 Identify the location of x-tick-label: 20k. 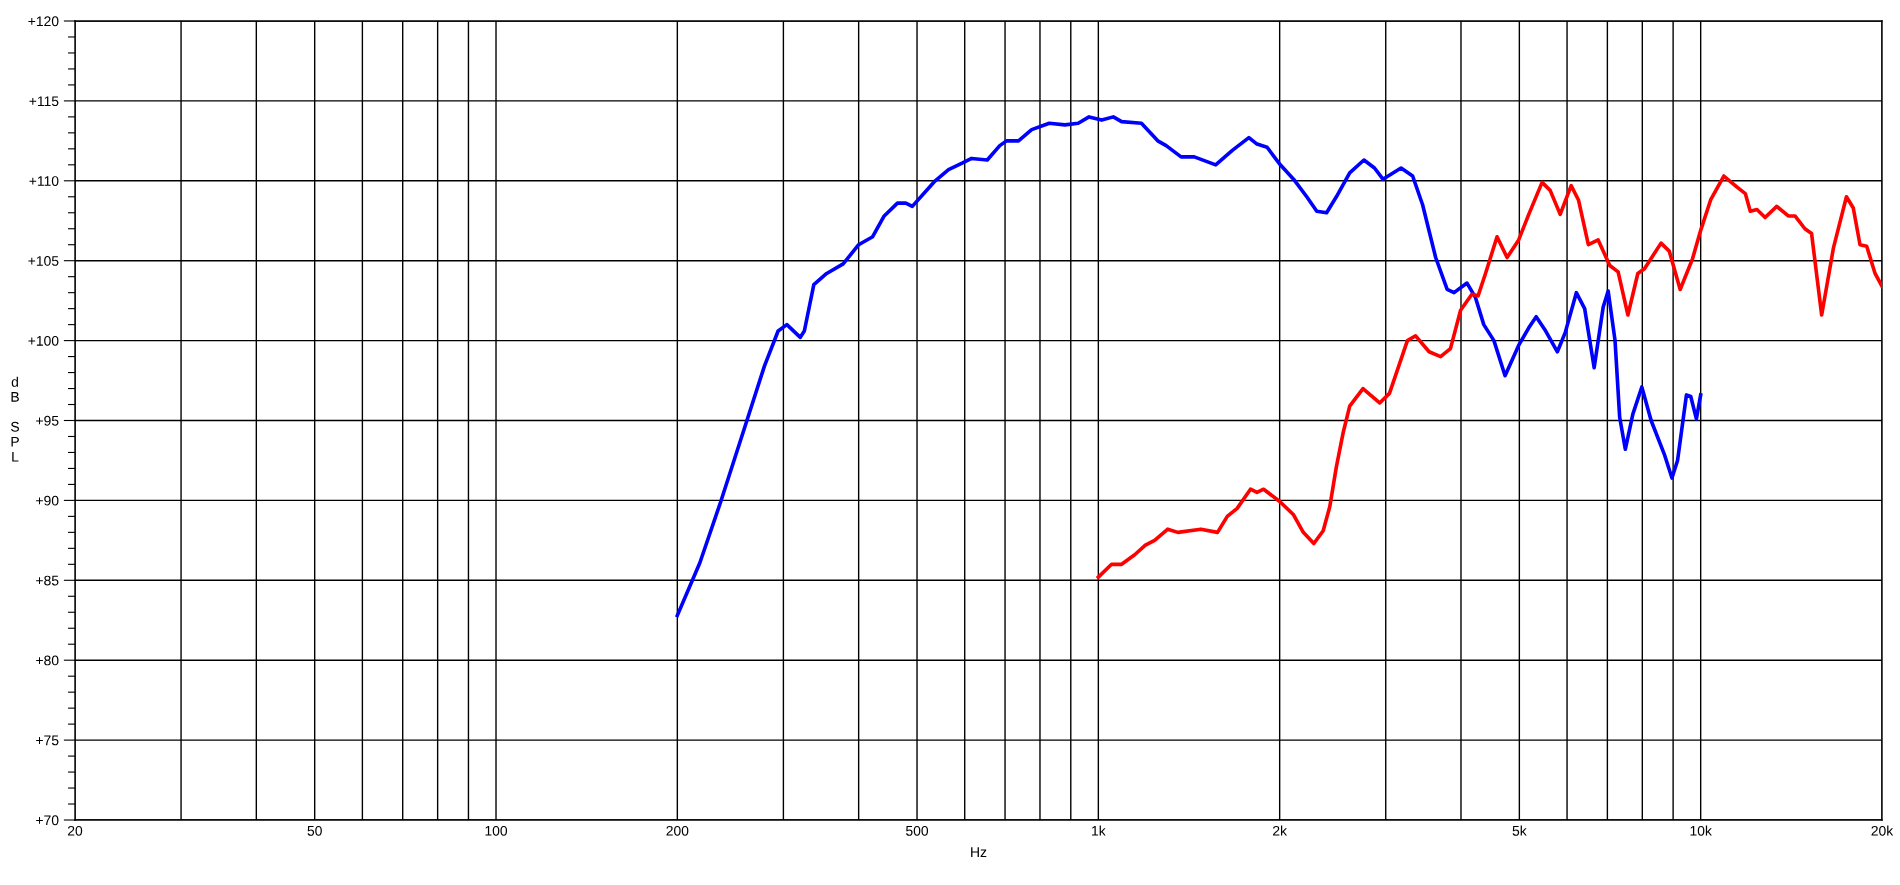
(1882, 830).